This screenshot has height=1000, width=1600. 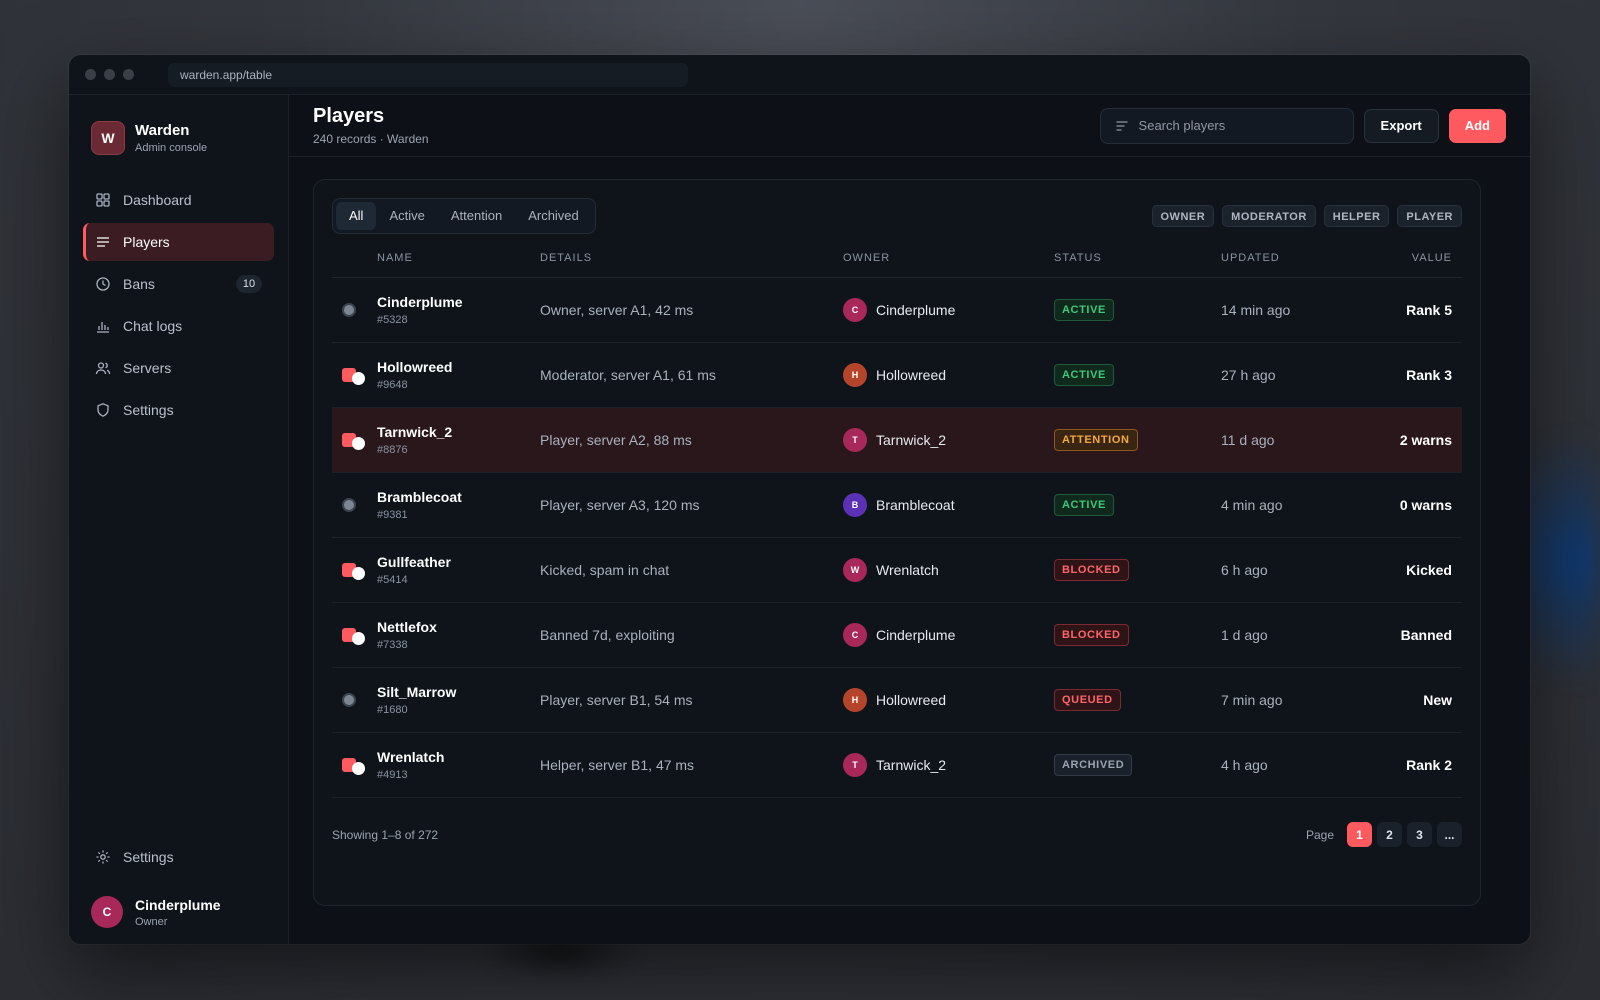 I want to click on status-badge: ATTENTION, so click(x=1096, y=440).